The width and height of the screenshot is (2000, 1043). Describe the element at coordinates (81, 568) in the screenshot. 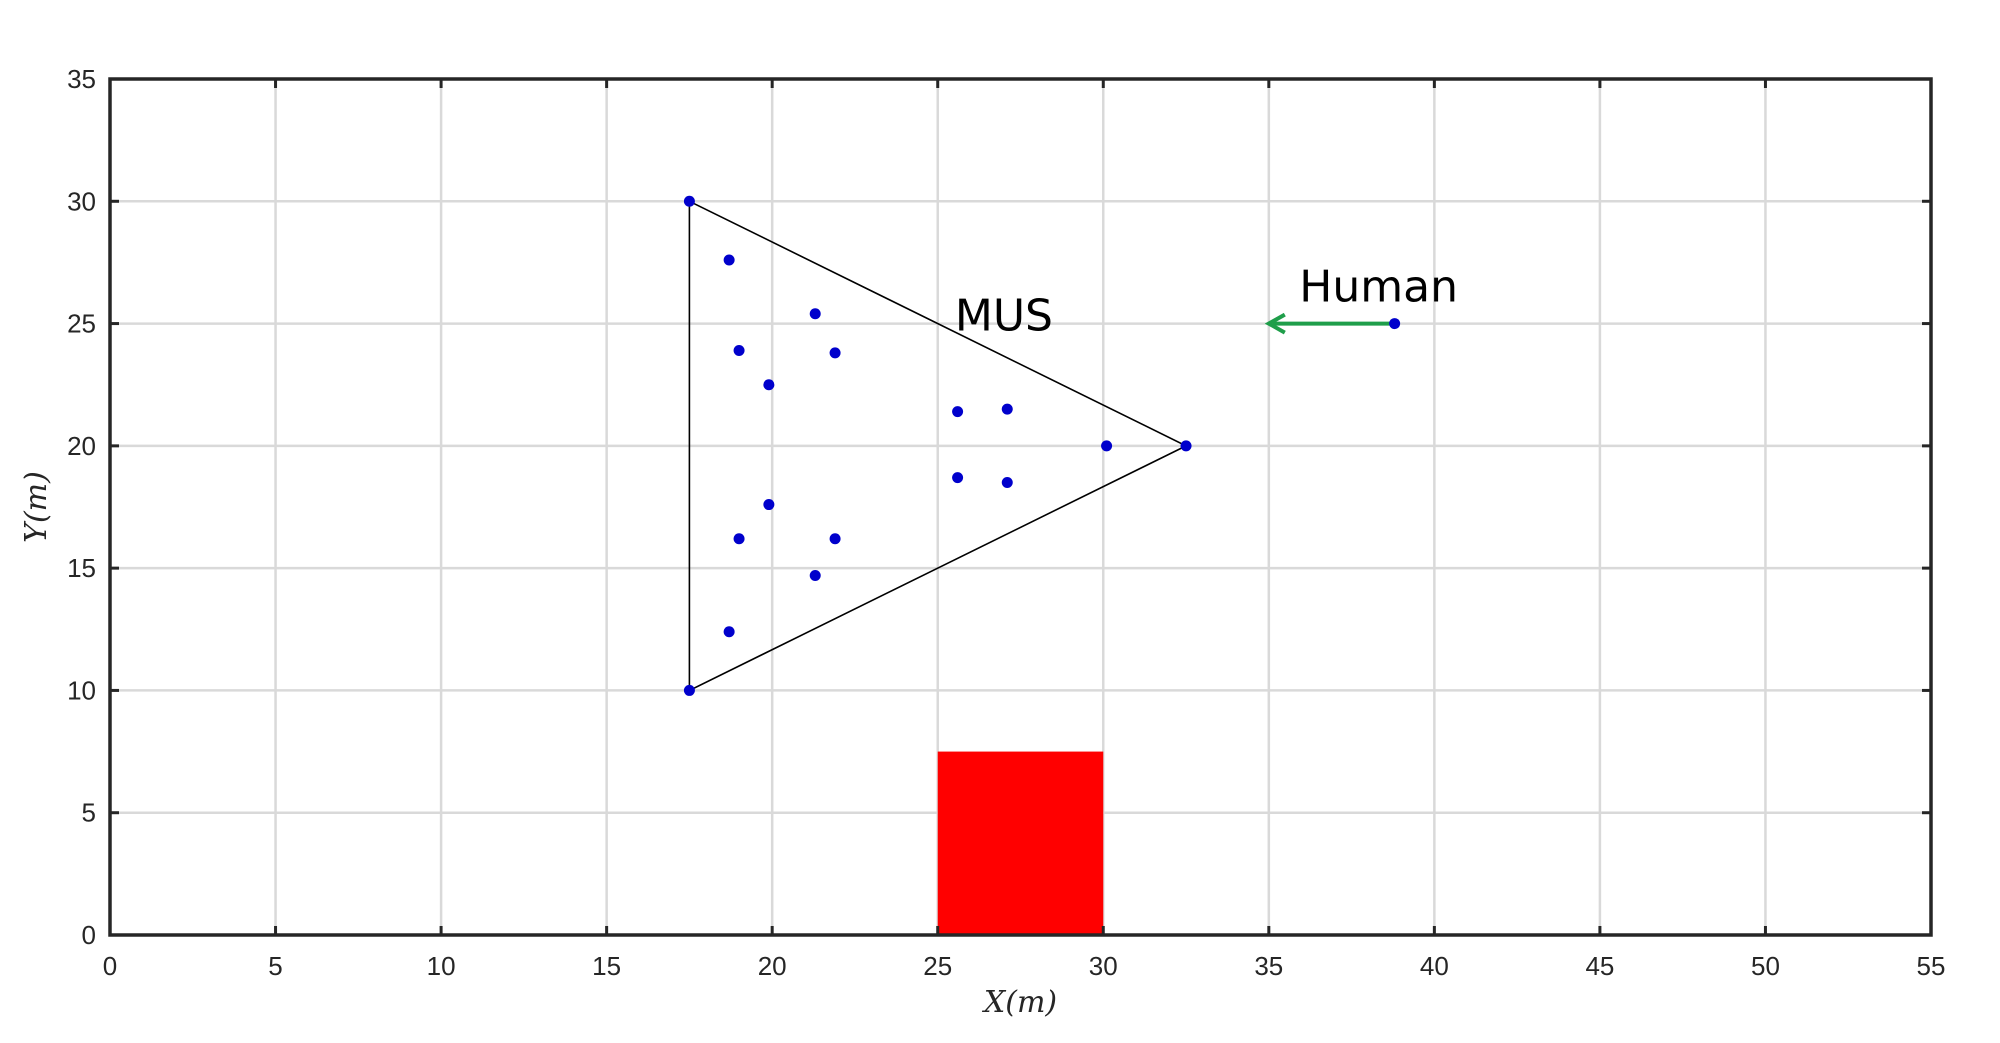

I see `y-tick-label: 15` at that location.